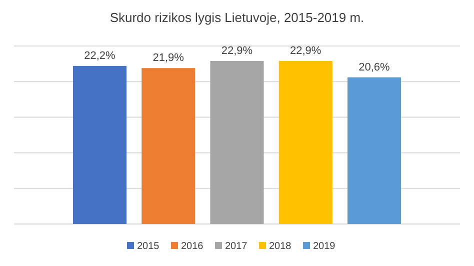  What do you see at coordinates (192, 246) in the screenshot?
I see `legend-label: 2016` at bounding box center [192, 246].